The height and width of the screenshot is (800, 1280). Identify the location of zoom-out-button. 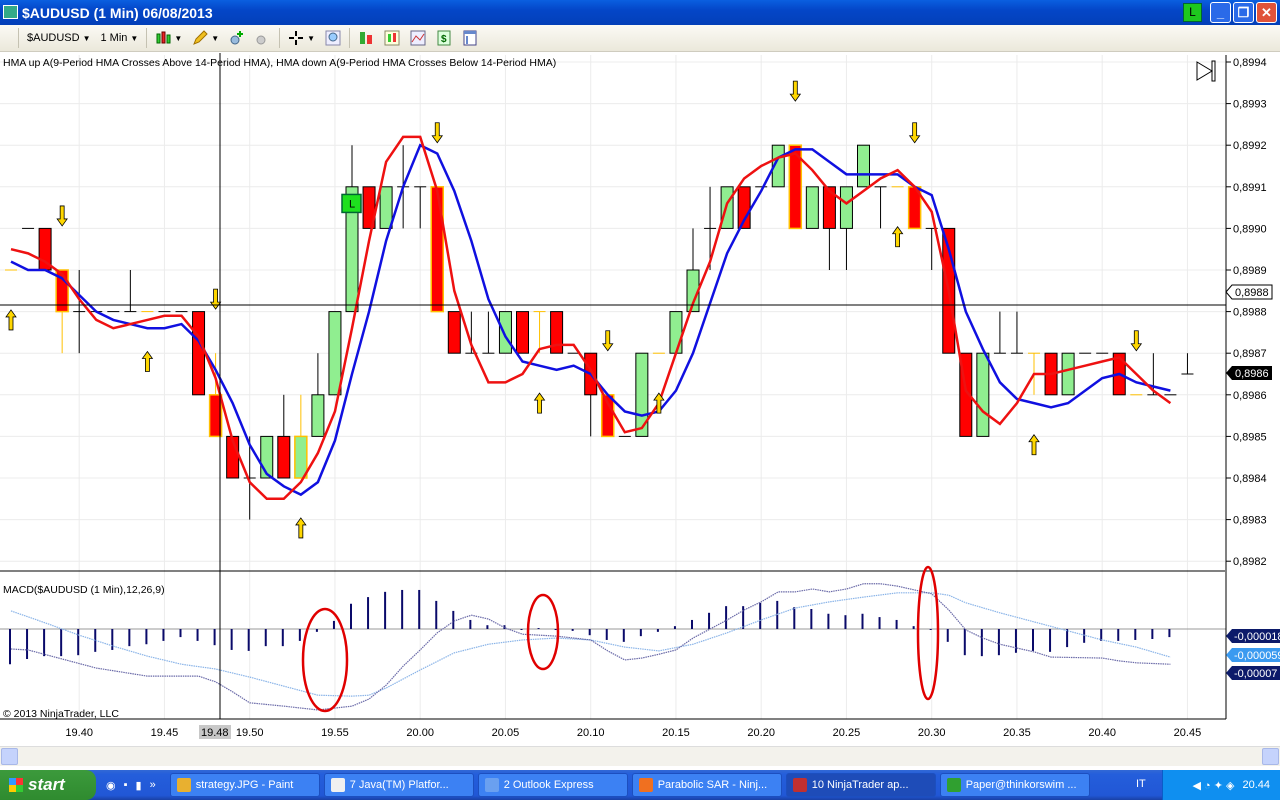
(263, 38).